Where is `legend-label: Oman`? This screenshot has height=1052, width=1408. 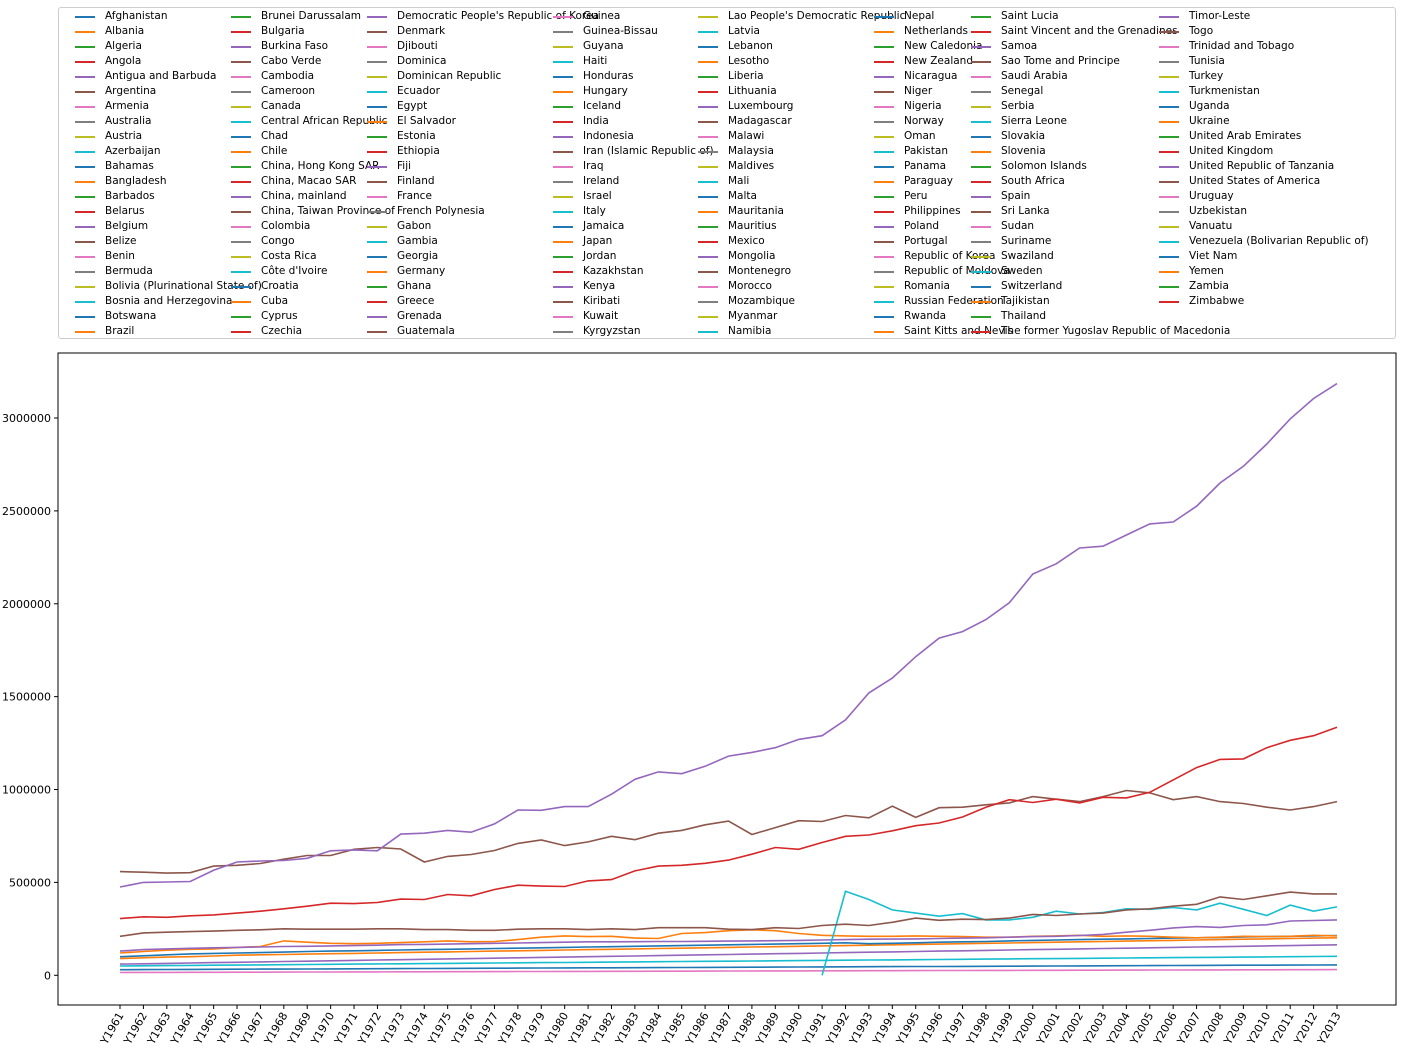 legend-label: Oman is located at coordinates (920, 136).